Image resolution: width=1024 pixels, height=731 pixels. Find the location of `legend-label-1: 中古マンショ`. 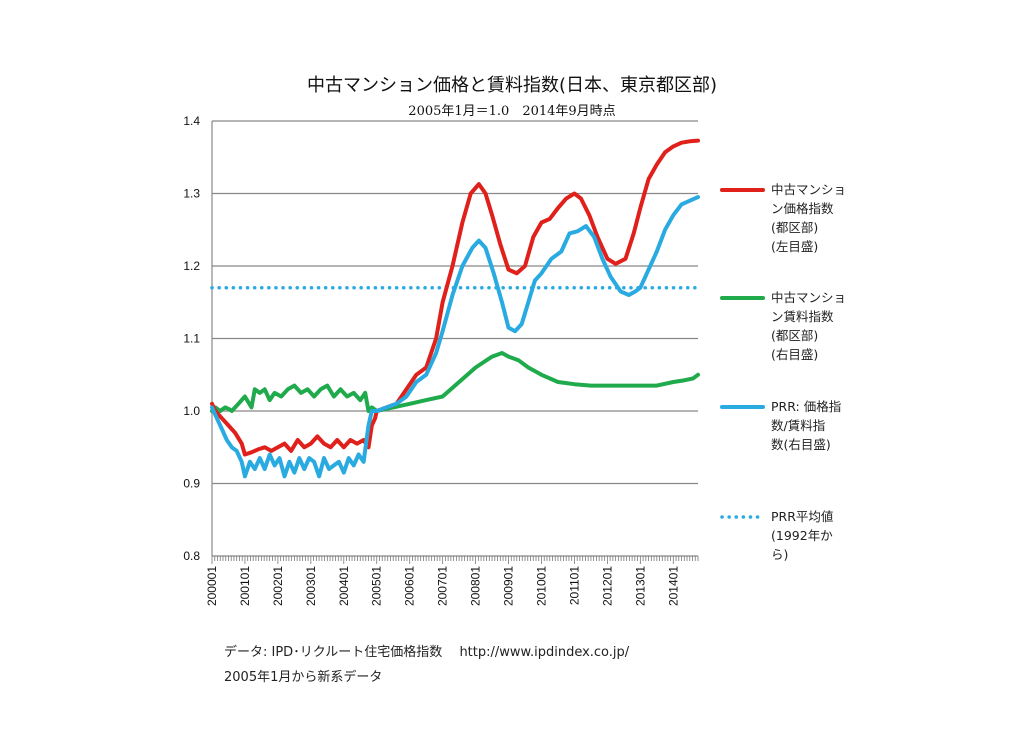

legend-label-1: 中古マンショ is located at coordinates (808, 297).